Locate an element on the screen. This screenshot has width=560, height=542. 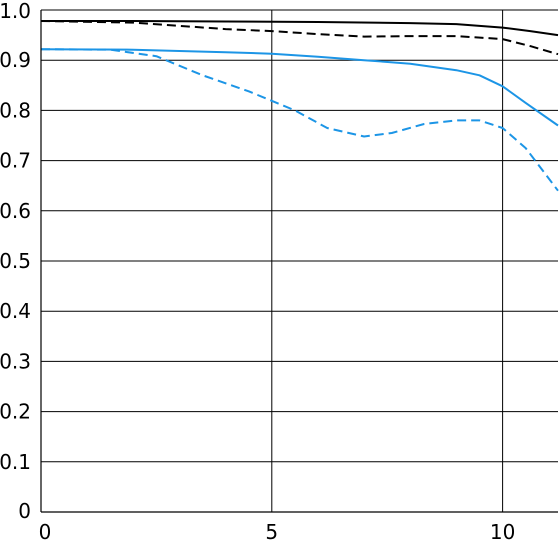
y-tick-label-6: 0.6 is located at coordinates (15, 211).